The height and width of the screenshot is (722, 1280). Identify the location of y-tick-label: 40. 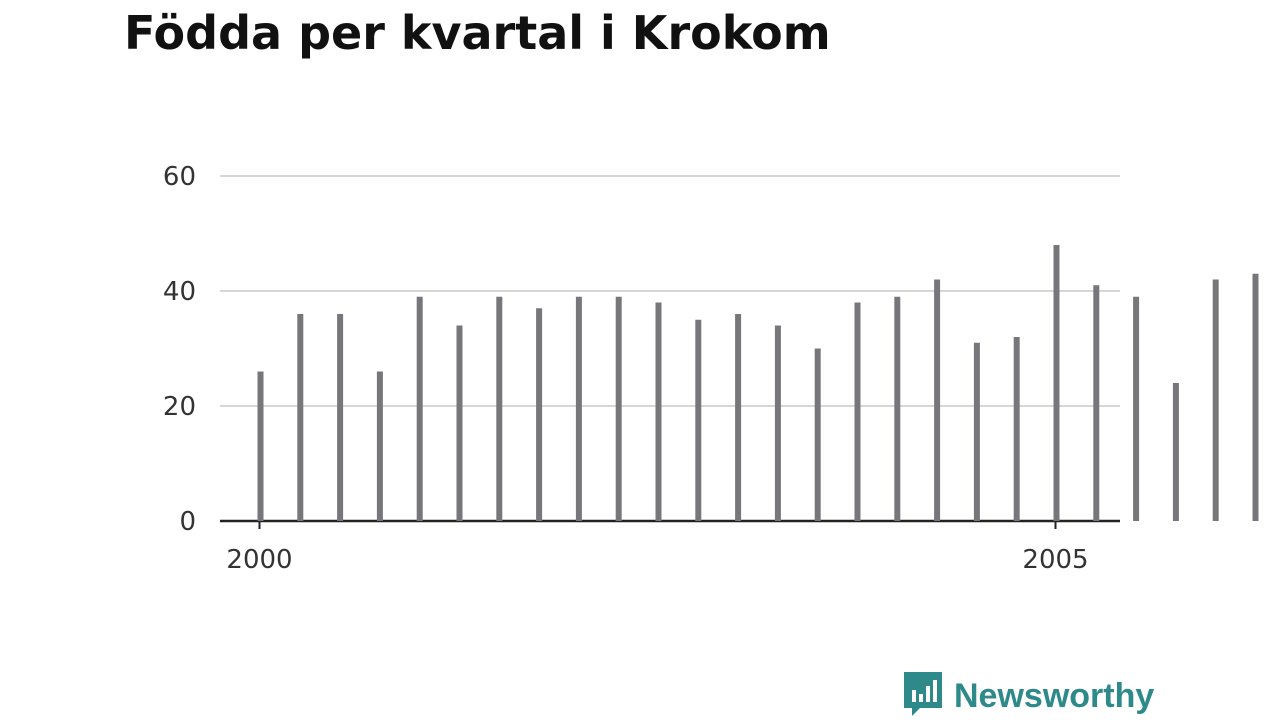
(179, 292).